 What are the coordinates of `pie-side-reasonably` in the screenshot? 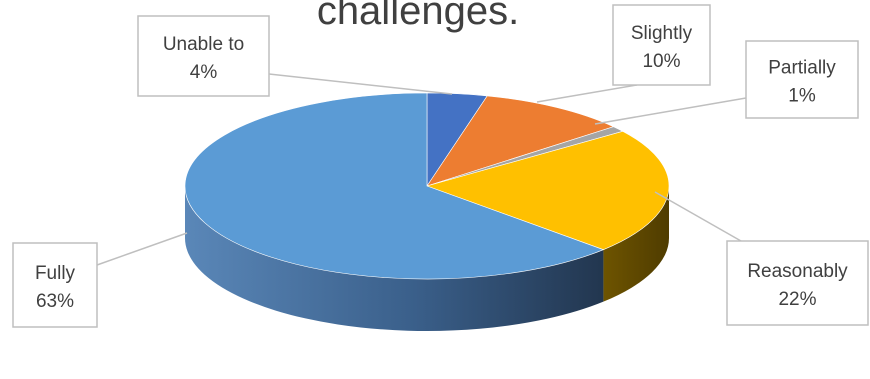 It's located at (636, 244).